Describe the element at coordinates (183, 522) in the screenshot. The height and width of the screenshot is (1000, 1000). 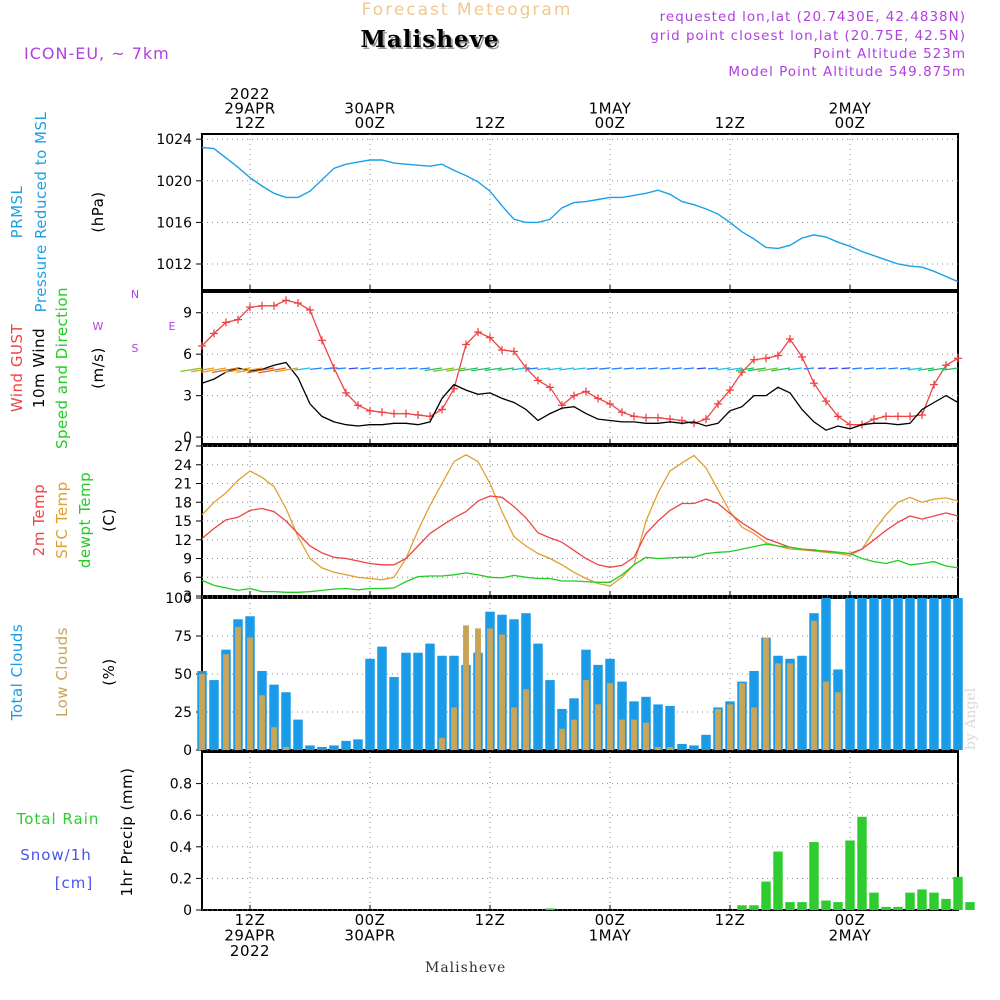
I see `y-tick-label: 15` at that location.